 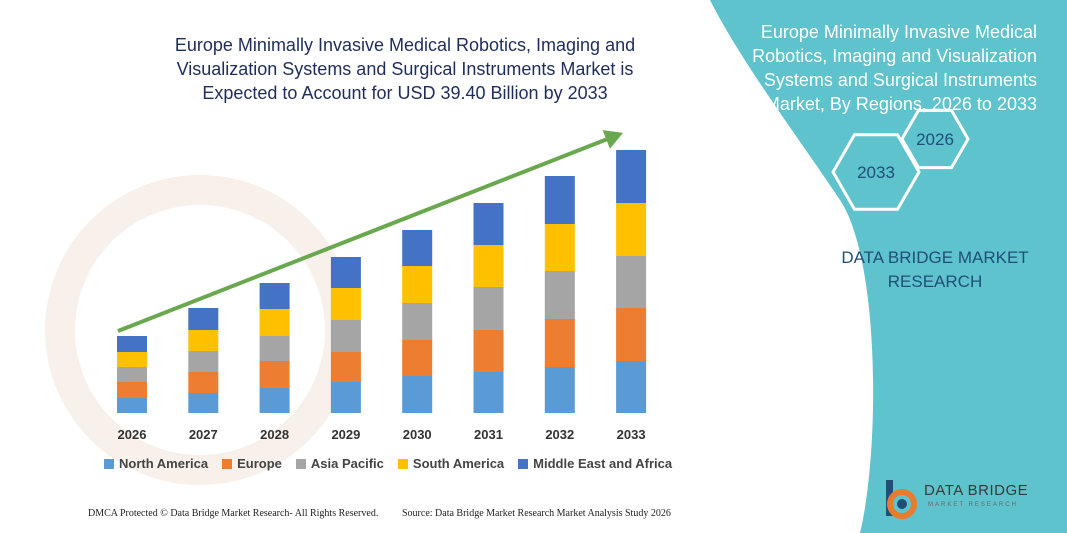 I want to click on bar-2031-north-america, so click(x=488, y=392).